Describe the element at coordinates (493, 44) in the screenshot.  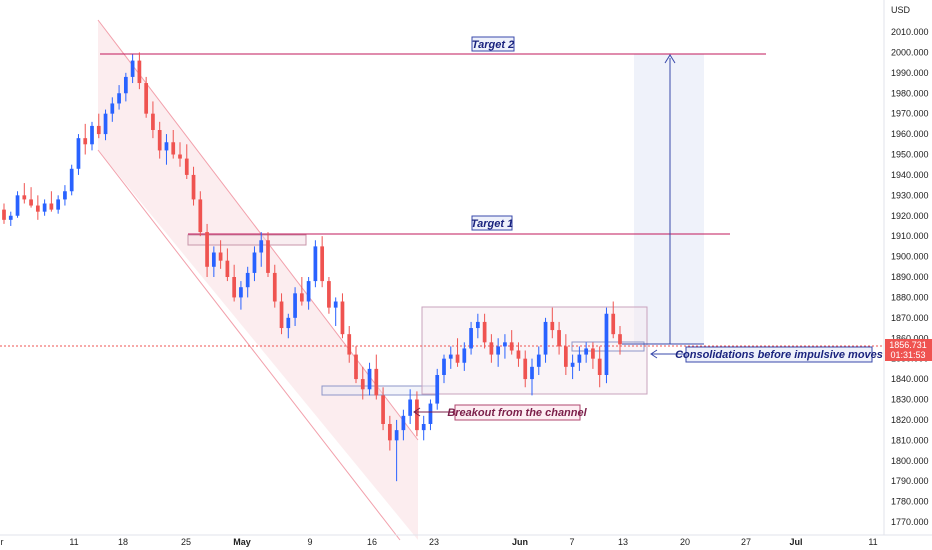
I see `target2-label: Target 2` at that location.